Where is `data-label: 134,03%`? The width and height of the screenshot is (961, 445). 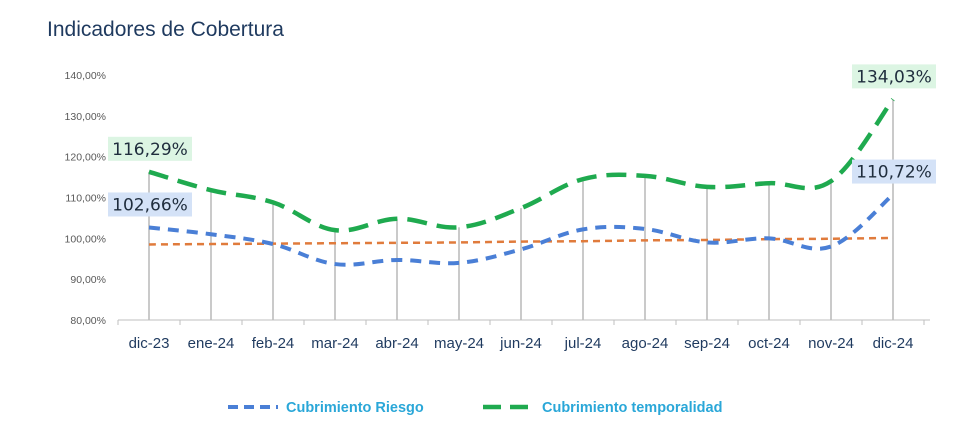
data-label: 134,03% is located at coordinates (894, 77).